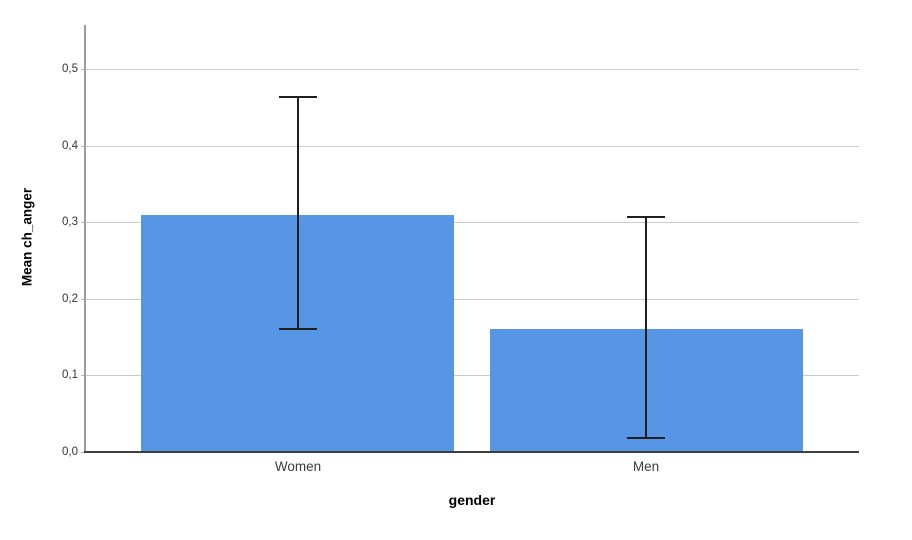  I want to click on error-bar-cap-top-men, so click(646, 217).